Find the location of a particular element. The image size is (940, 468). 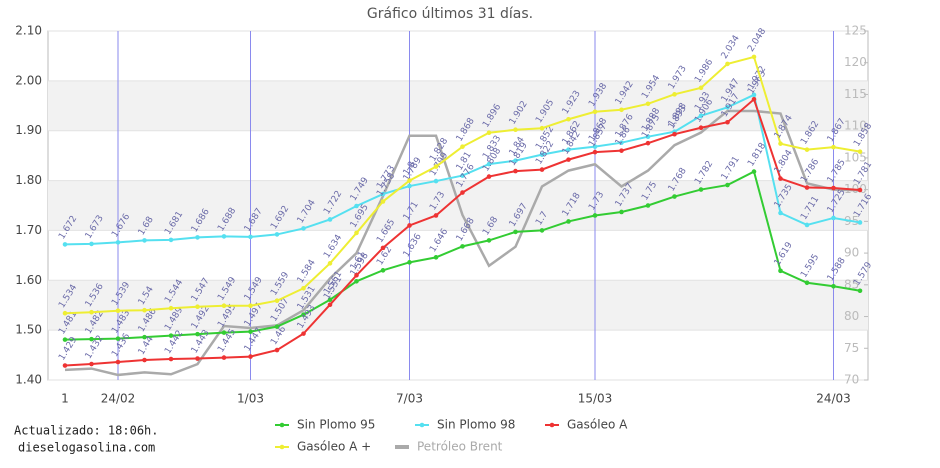

x-tick-label: 15/03 is located at coordinates (595, 399).